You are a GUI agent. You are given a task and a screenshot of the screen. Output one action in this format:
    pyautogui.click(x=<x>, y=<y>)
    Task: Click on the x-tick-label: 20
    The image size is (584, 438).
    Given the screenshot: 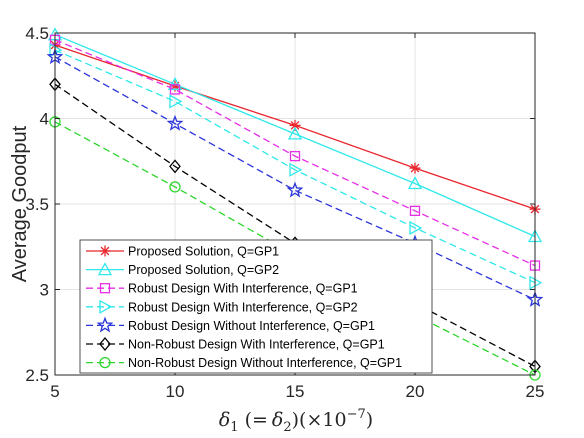 What is the action you would take?
    pyautogui.click(x=415, y=391)
    